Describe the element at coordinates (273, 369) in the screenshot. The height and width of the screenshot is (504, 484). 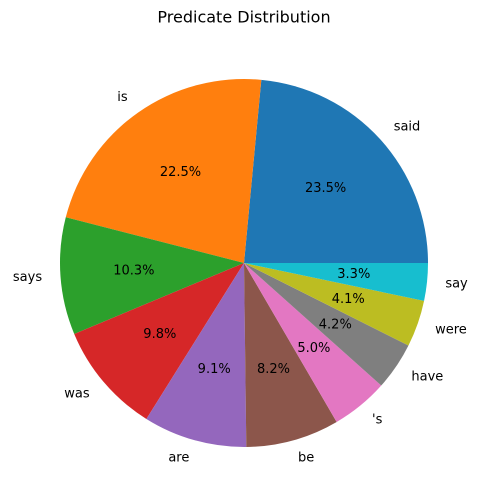
I see `value-label: 8.2%` at that location.